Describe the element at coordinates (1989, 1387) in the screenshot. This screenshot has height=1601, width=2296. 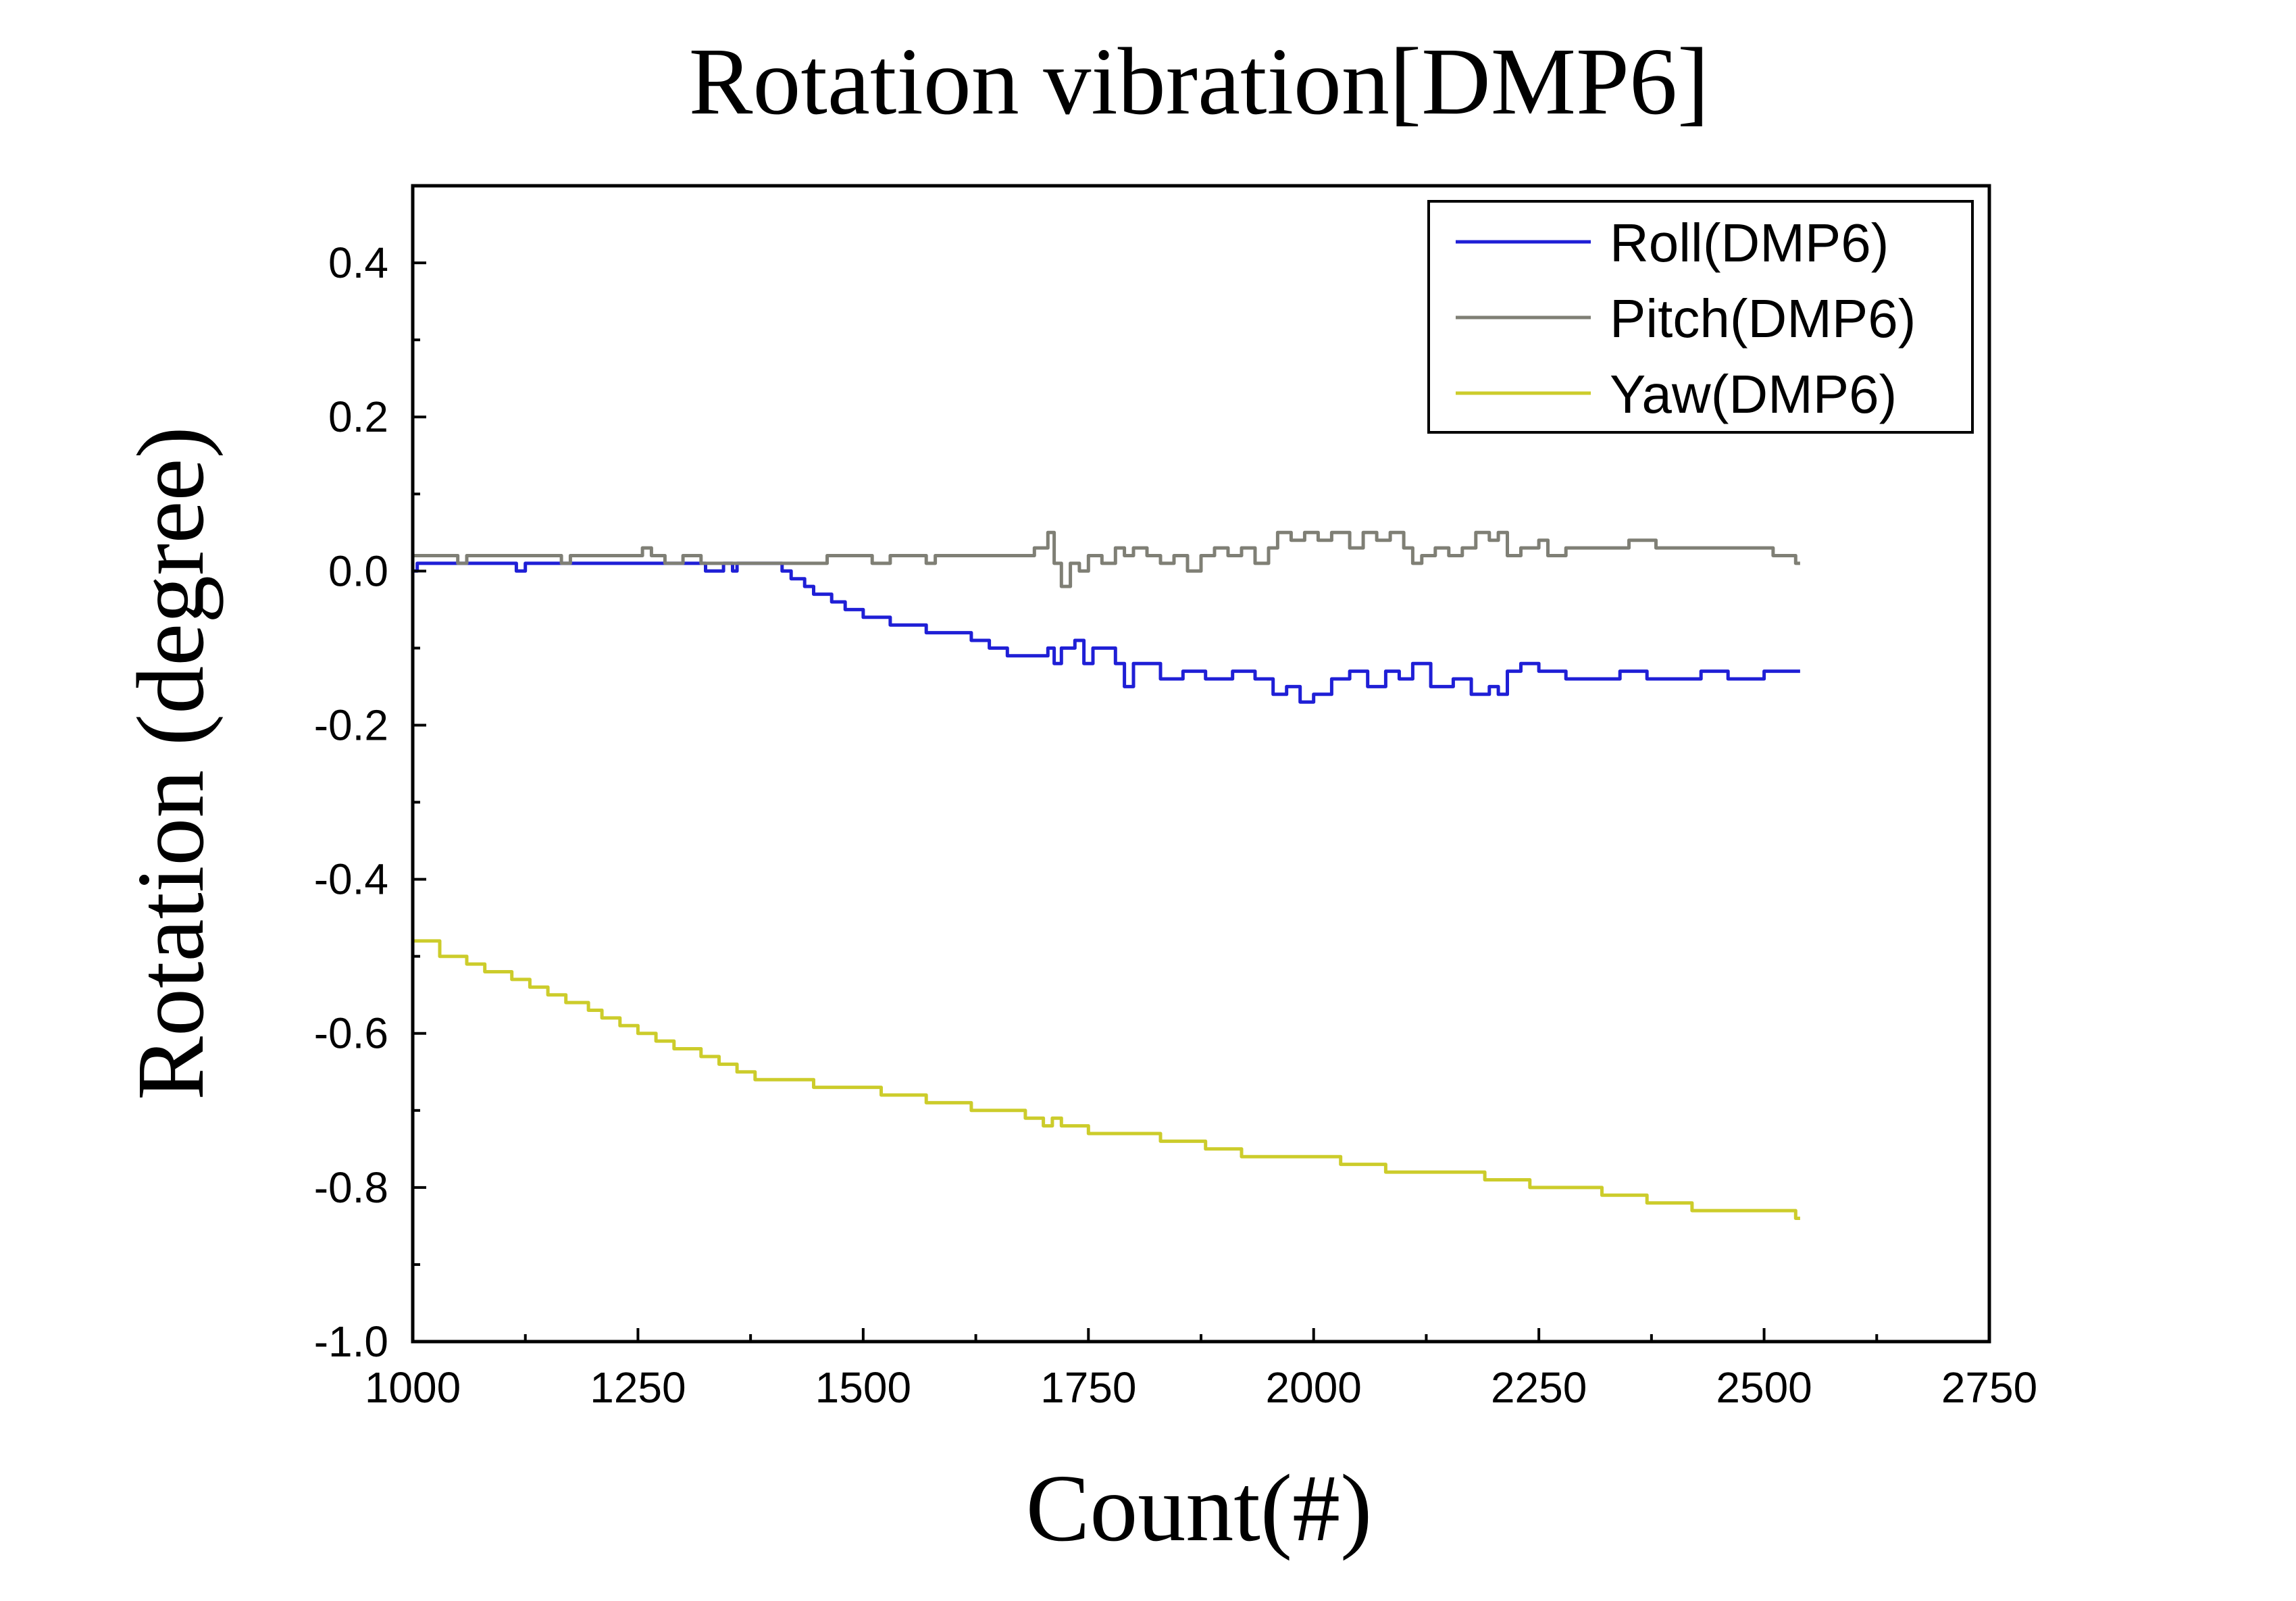
I see `x-tick-label: 2750` at that location.